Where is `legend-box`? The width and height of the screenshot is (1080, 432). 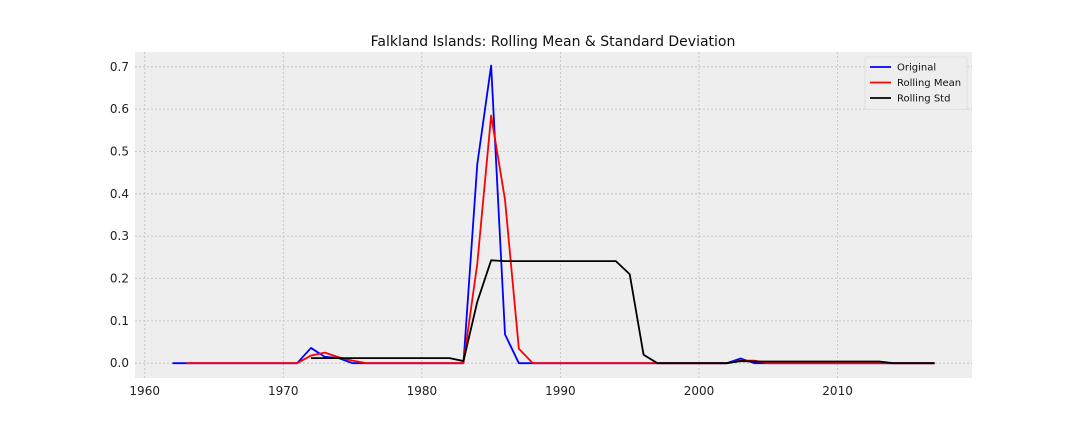
legend-box is located at coordinates (916, 83).